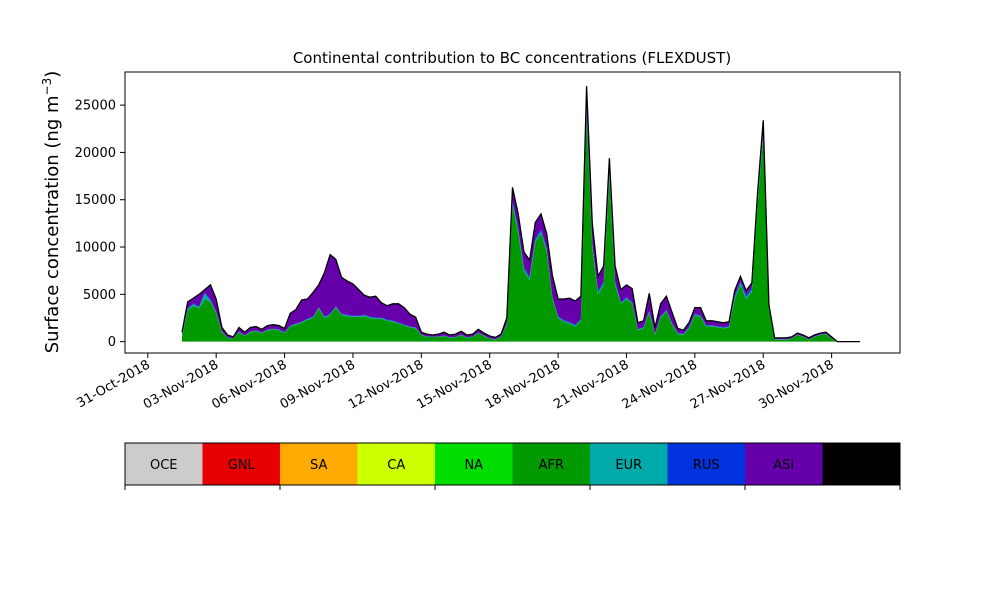 The width and height of the screenshot is (1000, 600). I want to click on x-tick-label: 06-Nov-2018, so click(249, 384).